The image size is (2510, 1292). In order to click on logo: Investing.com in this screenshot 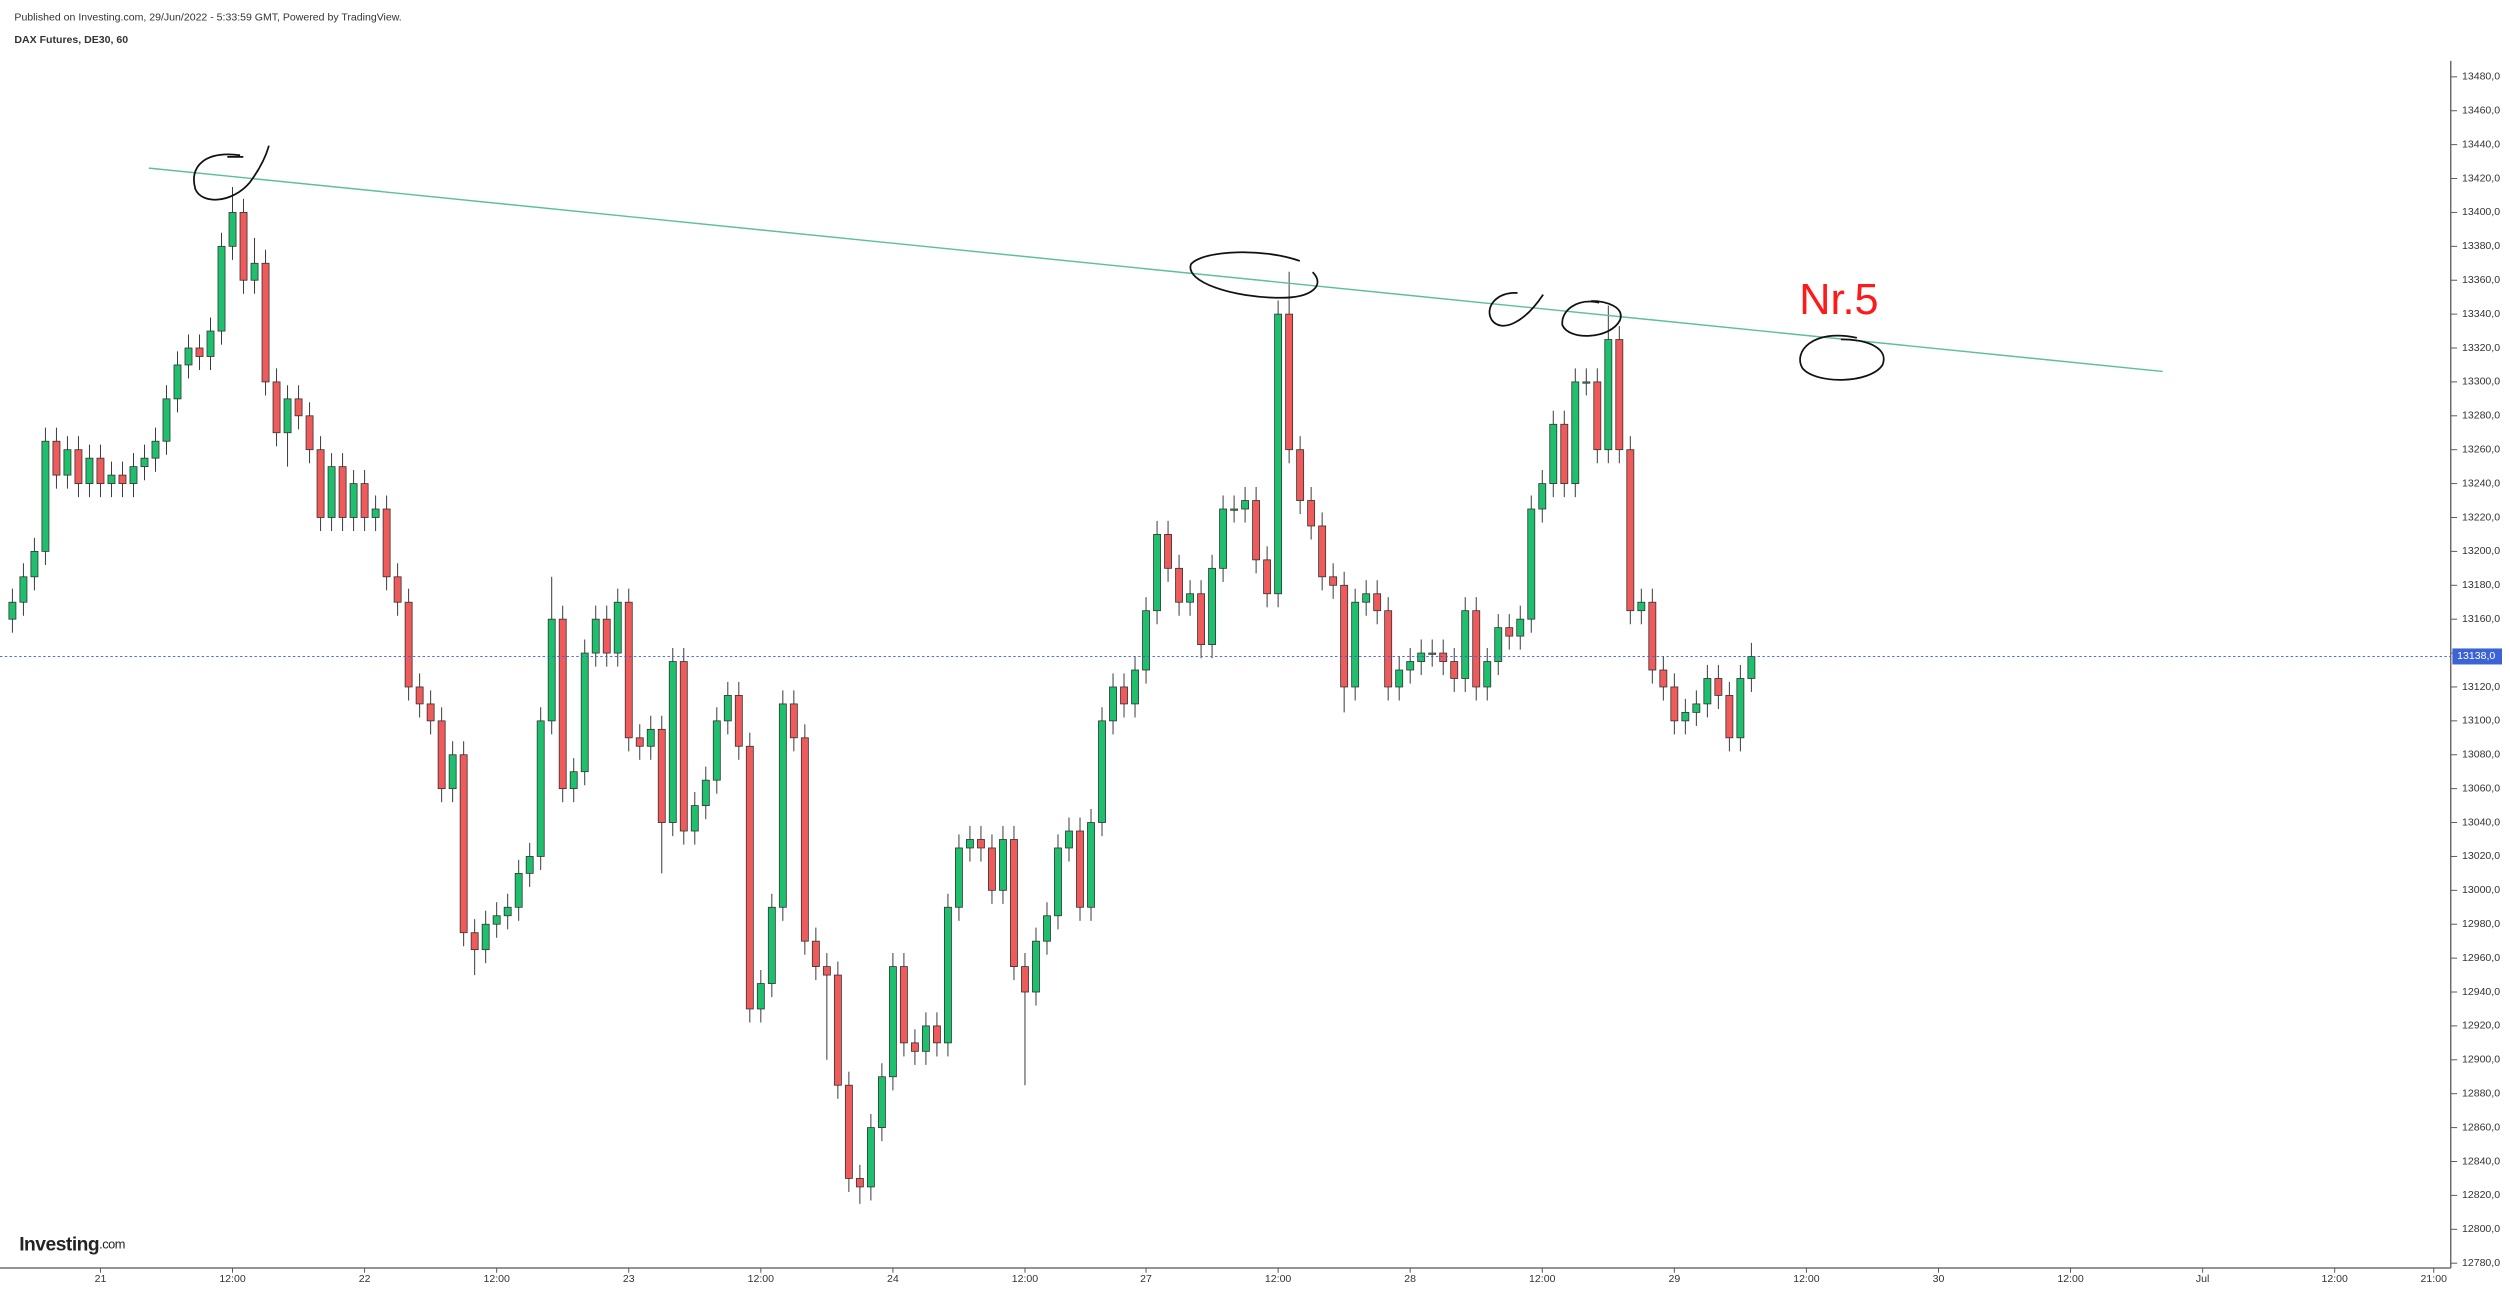, I will do `click(72, 1245)`.